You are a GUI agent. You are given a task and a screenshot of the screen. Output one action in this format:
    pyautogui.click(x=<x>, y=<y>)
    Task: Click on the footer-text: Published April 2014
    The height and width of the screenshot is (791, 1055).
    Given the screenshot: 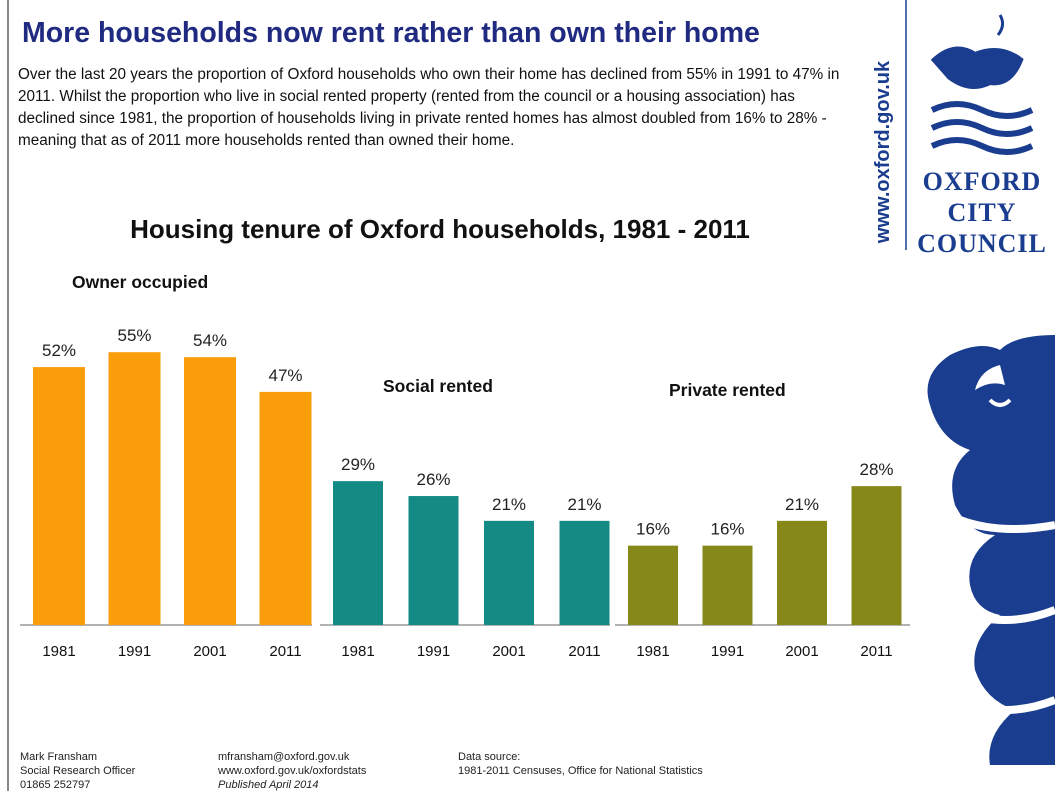 What is the action you would take?
    pyautogui.click(x=268, y=785)
    